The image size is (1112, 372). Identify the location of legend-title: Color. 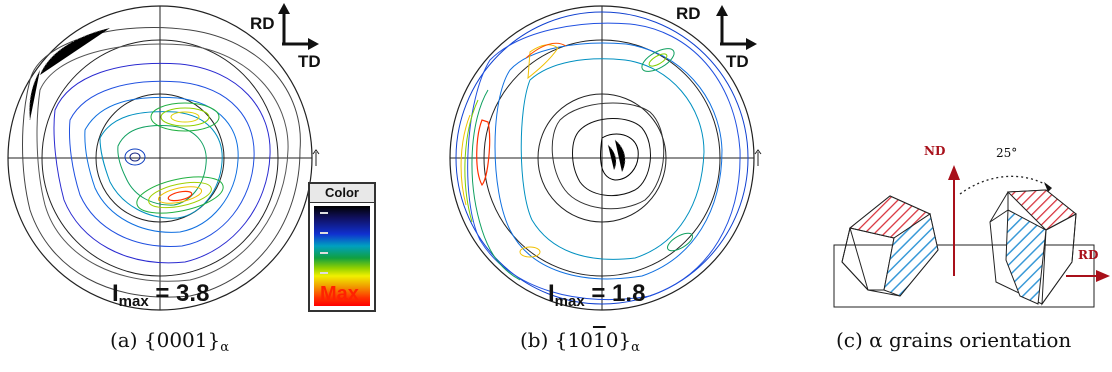
(342, 193).